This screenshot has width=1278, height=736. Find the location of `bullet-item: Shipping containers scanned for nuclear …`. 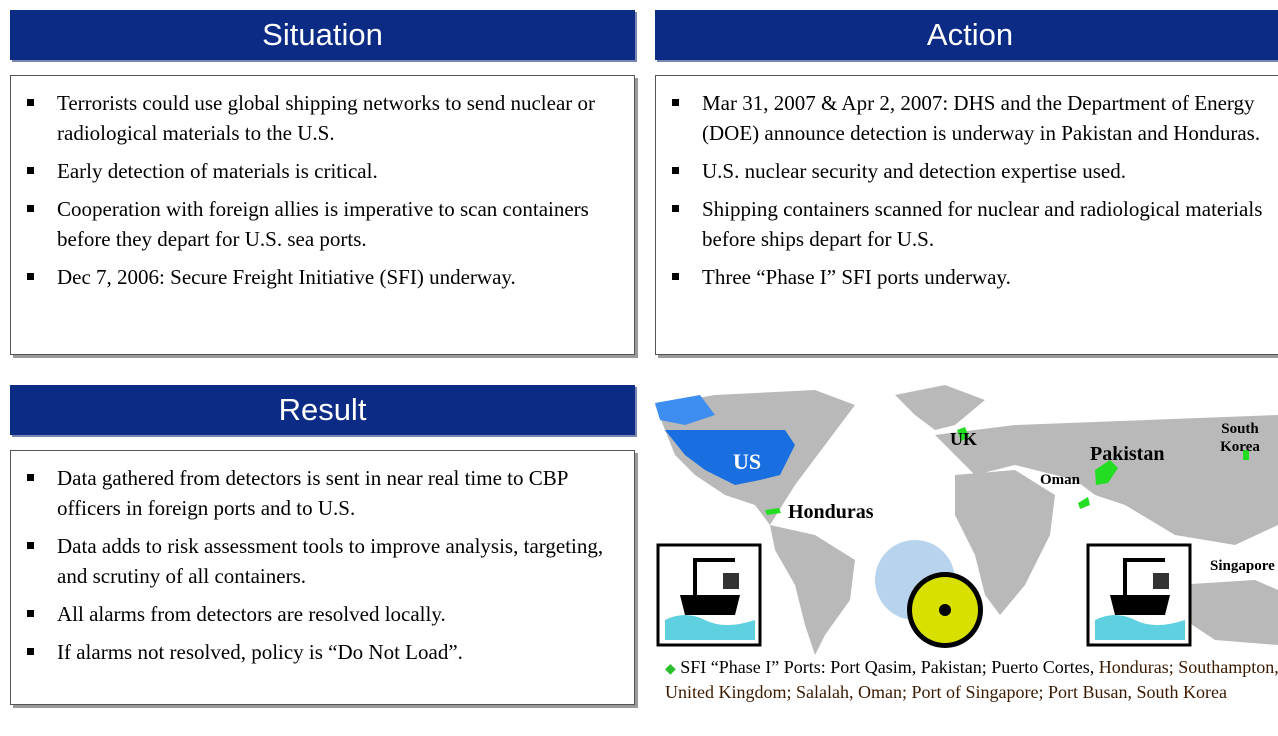

bullet-item: Shipping containers scanned for nuclear … is located at coordinates (967, 224).